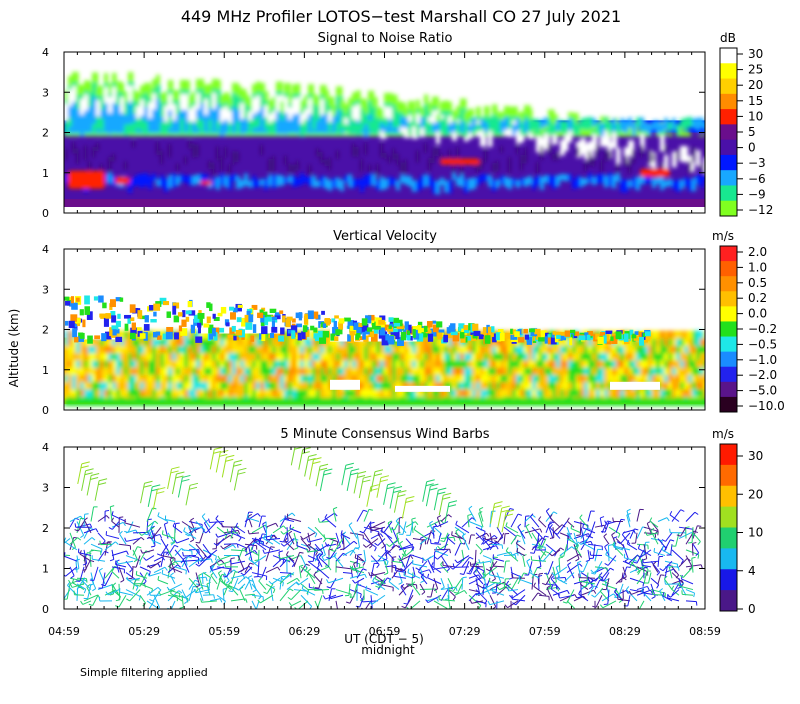  I want to click on colorbar-label: −2.0, so click(762, 375).